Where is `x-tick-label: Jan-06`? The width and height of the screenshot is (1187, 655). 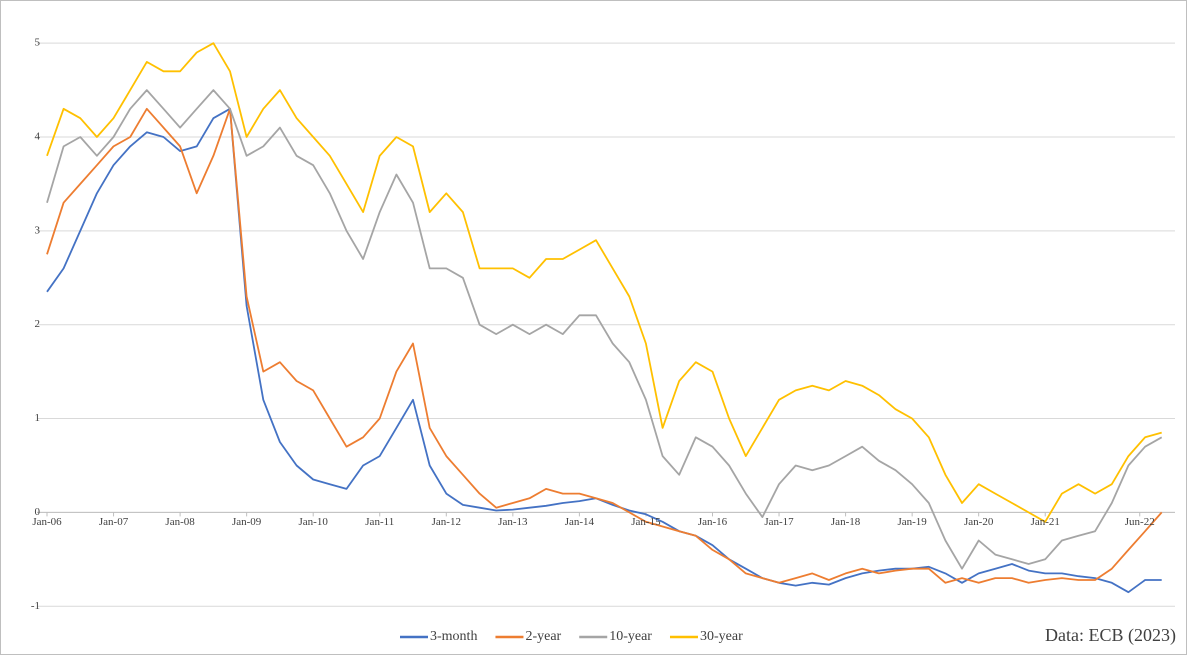
x-tick-label: Jan-06 is located at coordinates (47, 522).